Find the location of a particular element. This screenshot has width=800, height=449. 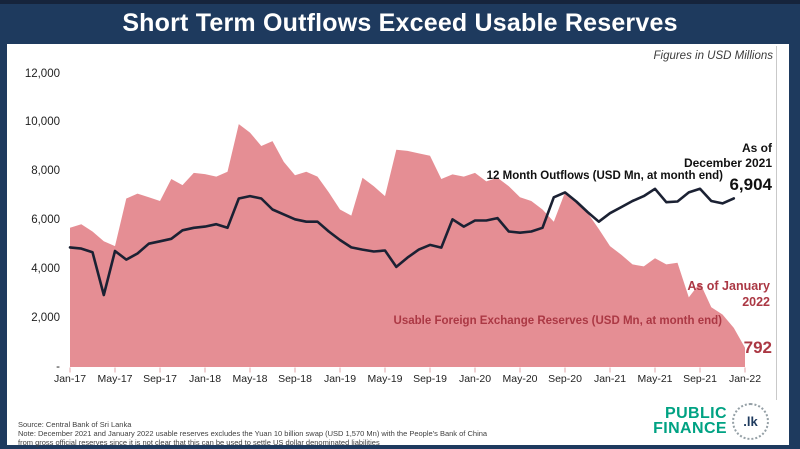

reserves-latest-value: 792 is located at coordinates (757, 347).